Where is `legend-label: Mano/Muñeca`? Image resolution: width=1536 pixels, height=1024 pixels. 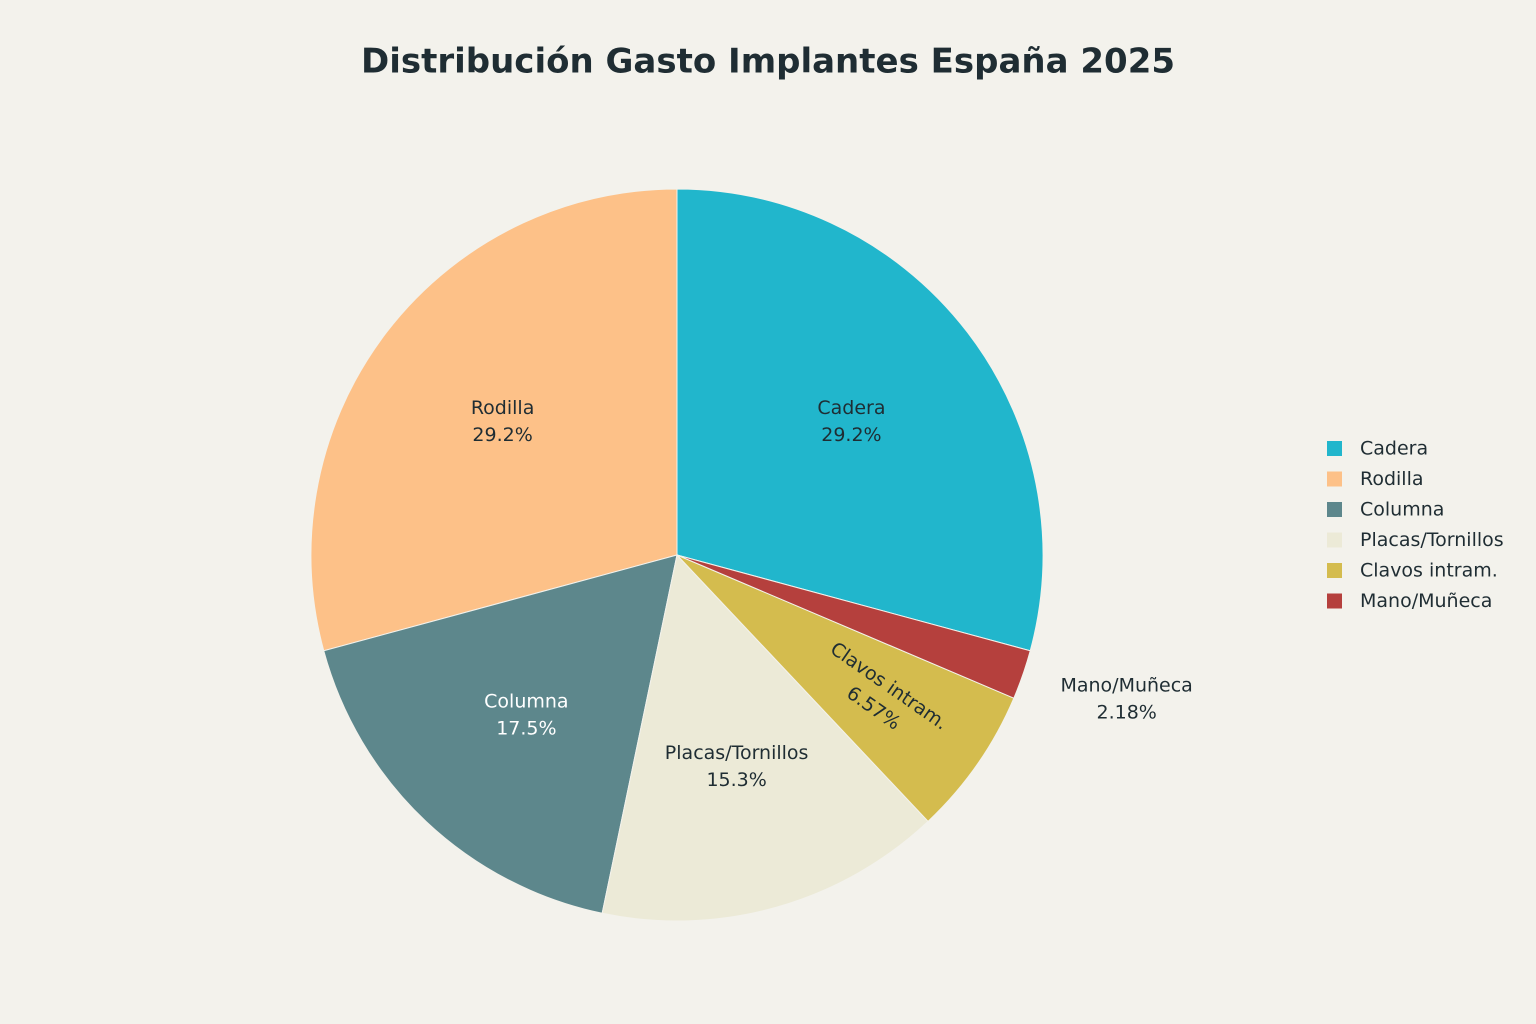 legend-label: Mano/Muñeca is located at coordinates (1426, 601).